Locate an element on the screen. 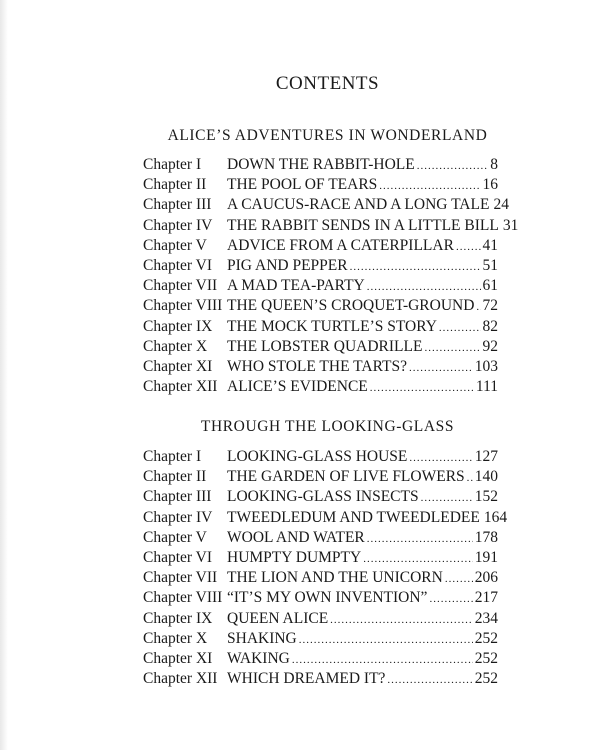 This screenshot has width=600, height=750. toc-entry: Chapter XI WHO STOLE THE TARTS? 103 is located at coordinates (320, 367).